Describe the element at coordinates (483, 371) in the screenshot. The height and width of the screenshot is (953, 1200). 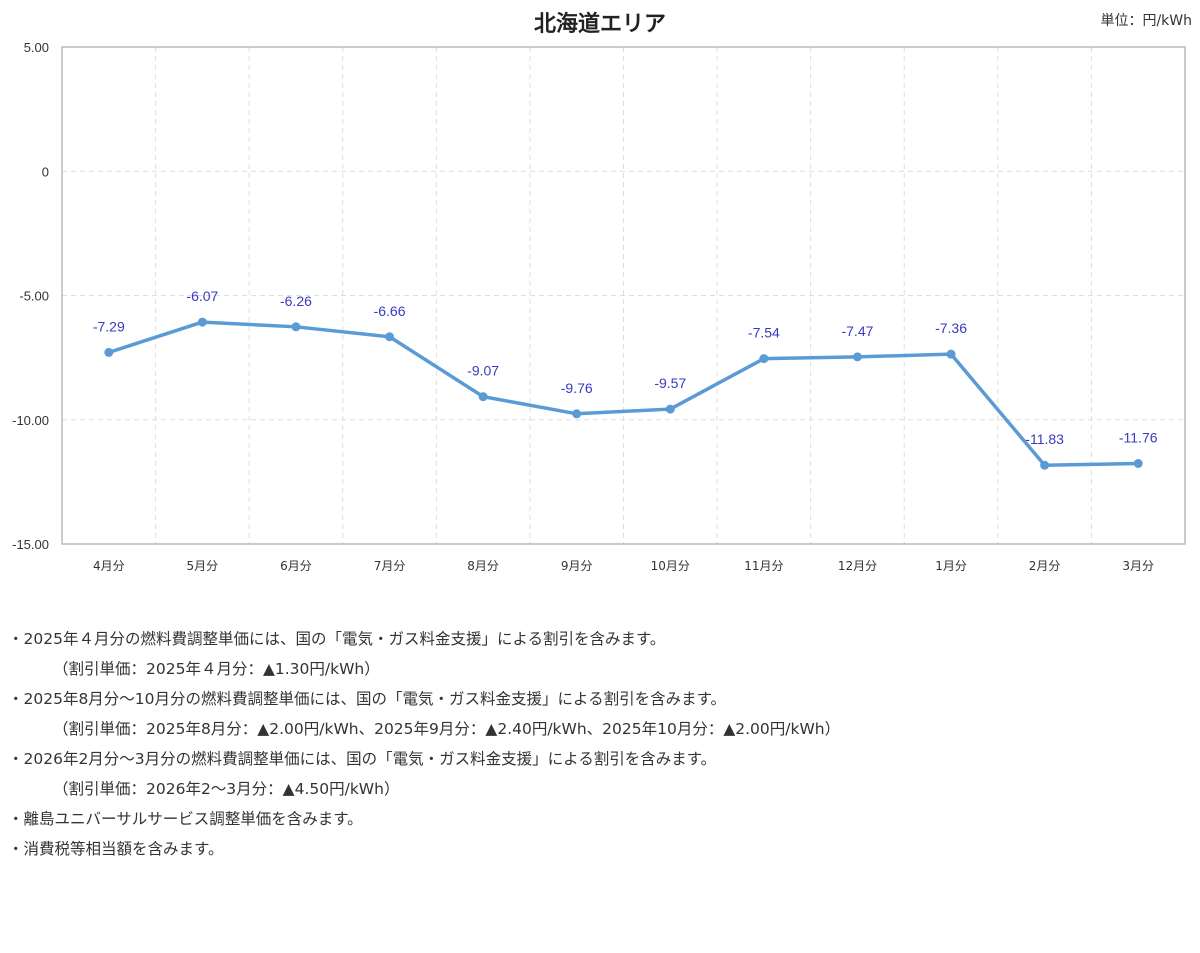
I see `data-label: -9.07` at that location.